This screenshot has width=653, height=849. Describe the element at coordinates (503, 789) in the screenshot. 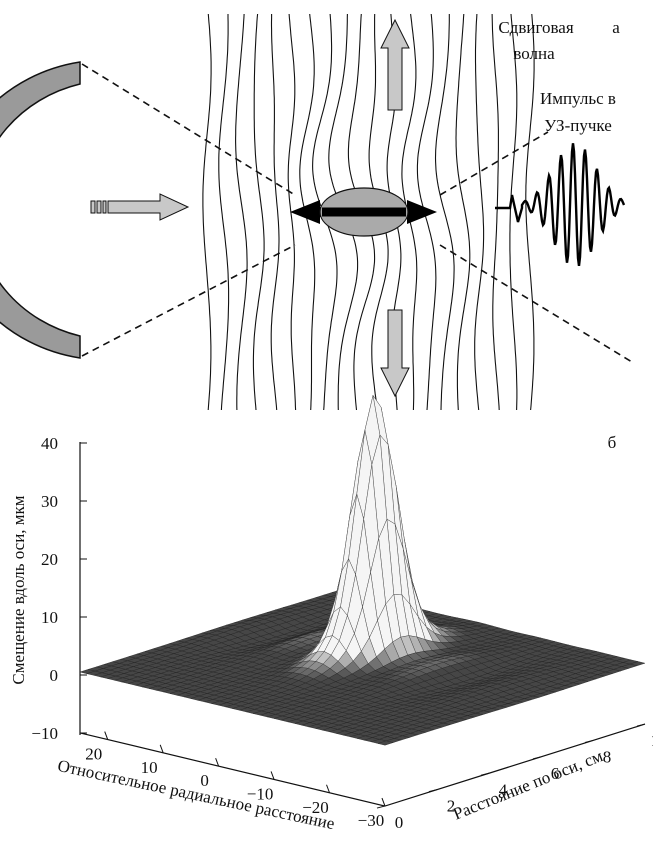

I see `distance-tick-label: 4` at that location.